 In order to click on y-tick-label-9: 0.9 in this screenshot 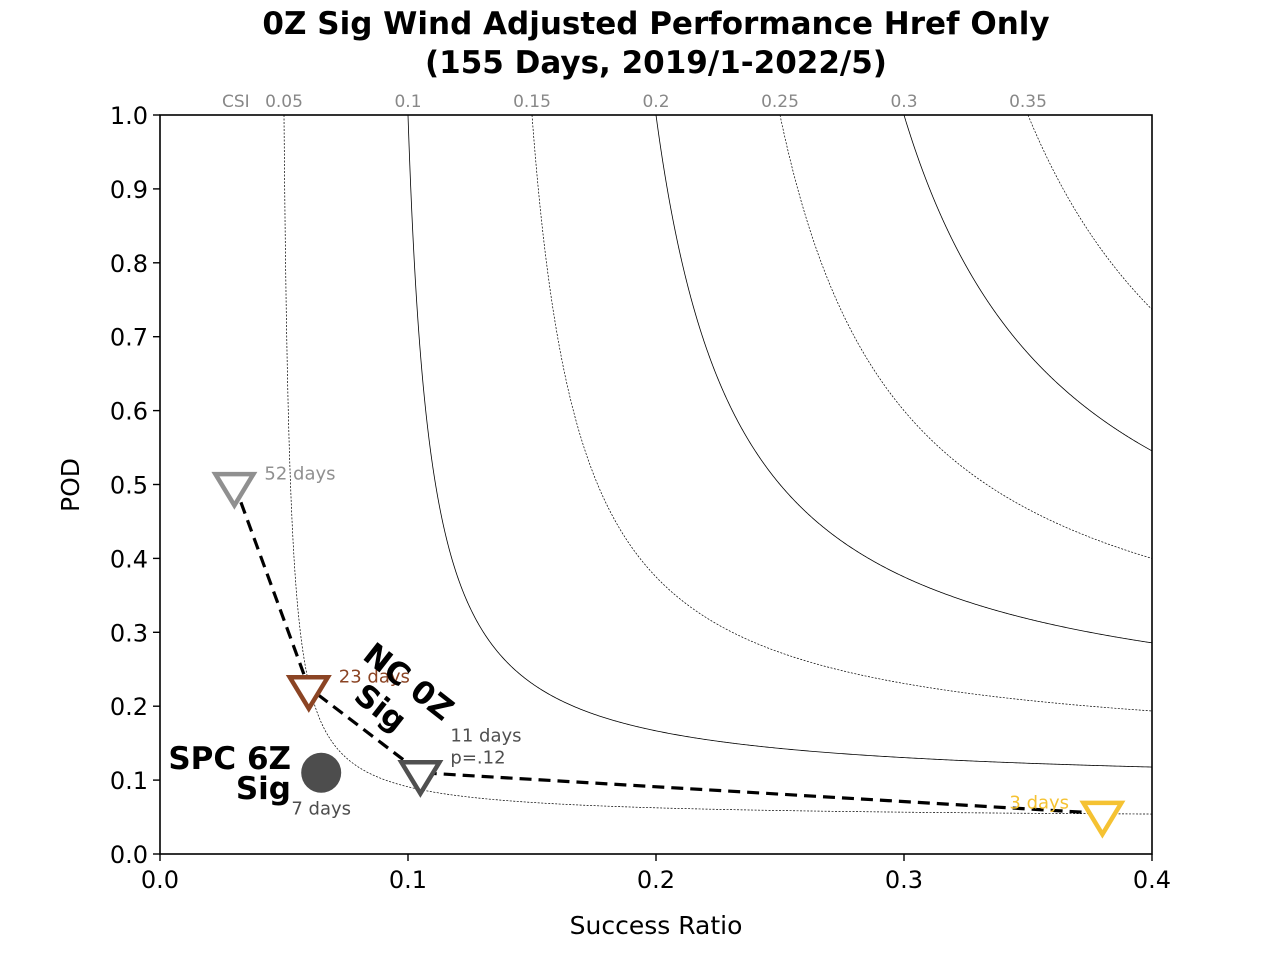, I will do `click(129, 190)`.